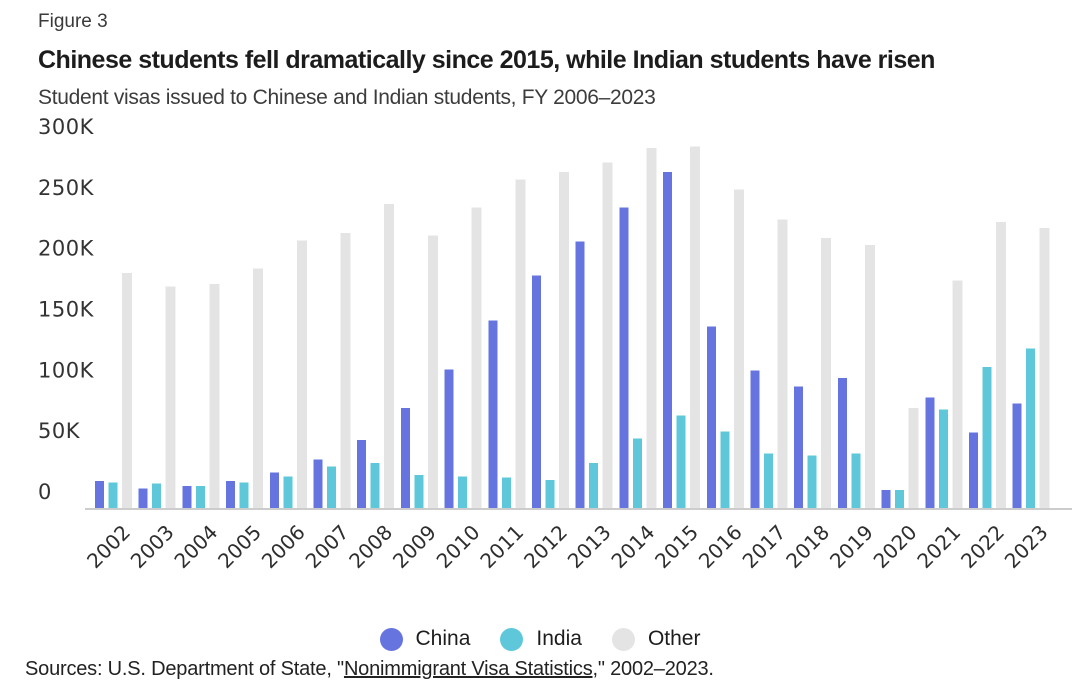 The image size is (1080, 693). Describe the element at coordinates (157, 495) in the screenshot. I see `bar-india-2003` at that location.